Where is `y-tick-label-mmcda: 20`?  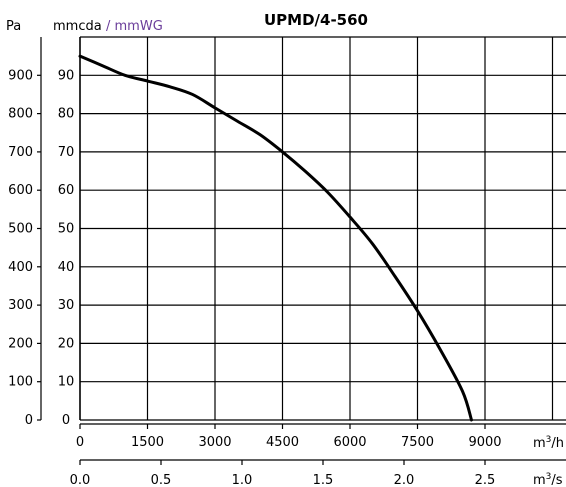 y-tick-label-mmcda: 20 is located at coordinates (66, 343).